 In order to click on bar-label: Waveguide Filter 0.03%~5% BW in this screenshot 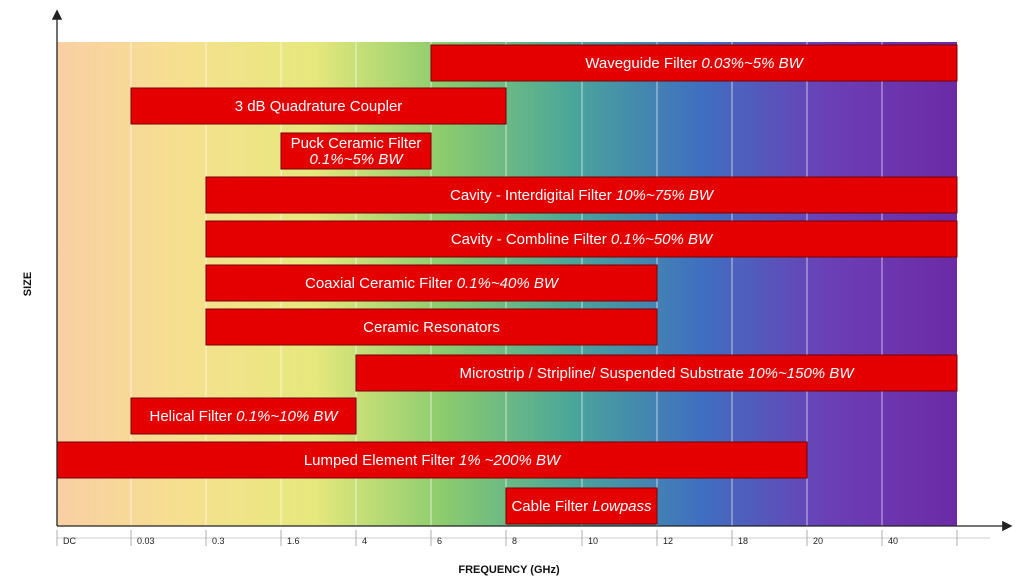, I will do `click(694, 63)`.